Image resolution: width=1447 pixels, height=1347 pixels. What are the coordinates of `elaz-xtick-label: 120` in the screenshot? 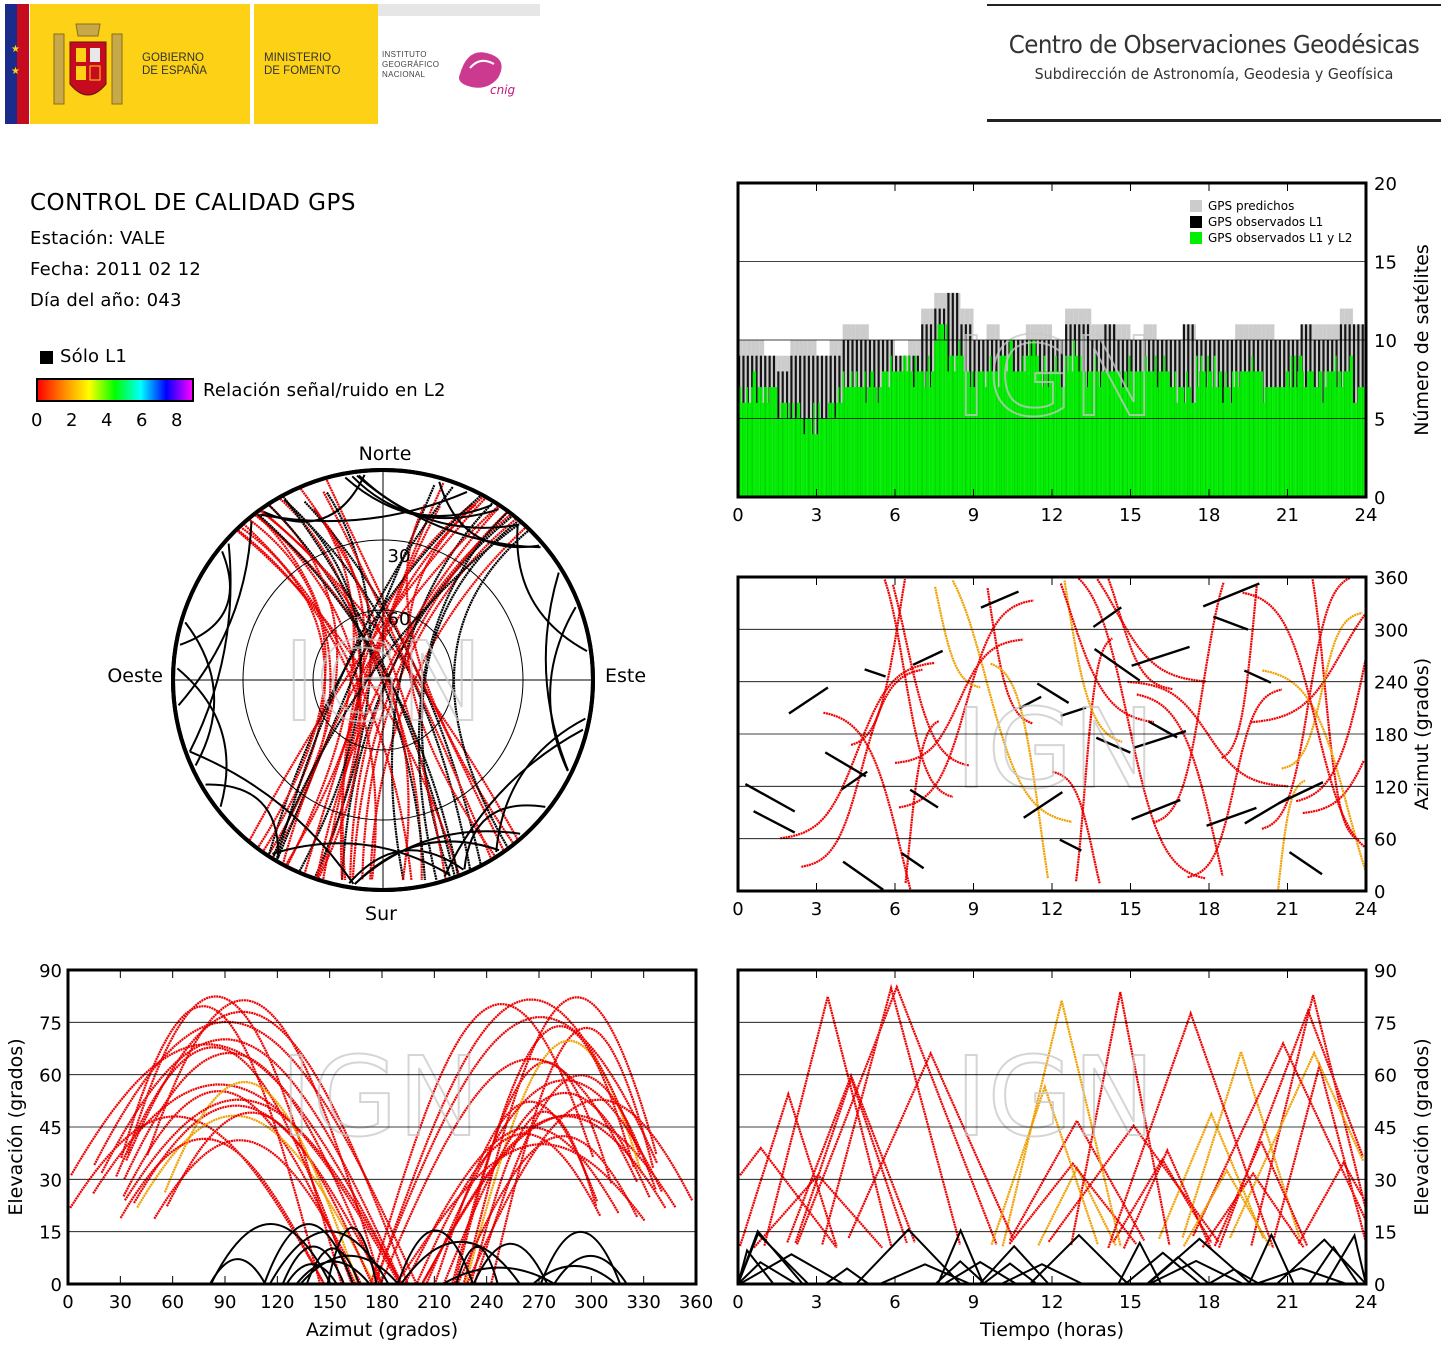 It's located at (277, 1302).